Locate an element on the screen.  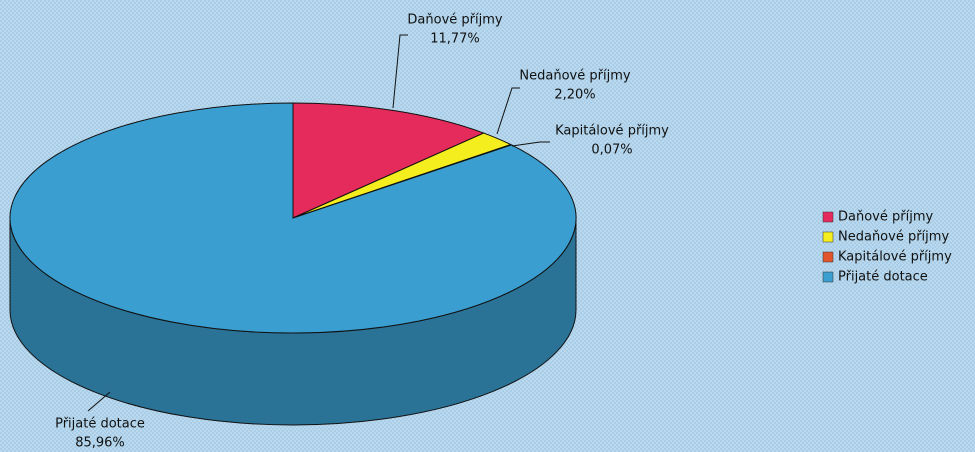
data-label: 2,20% is located at coordinates (574, 95).